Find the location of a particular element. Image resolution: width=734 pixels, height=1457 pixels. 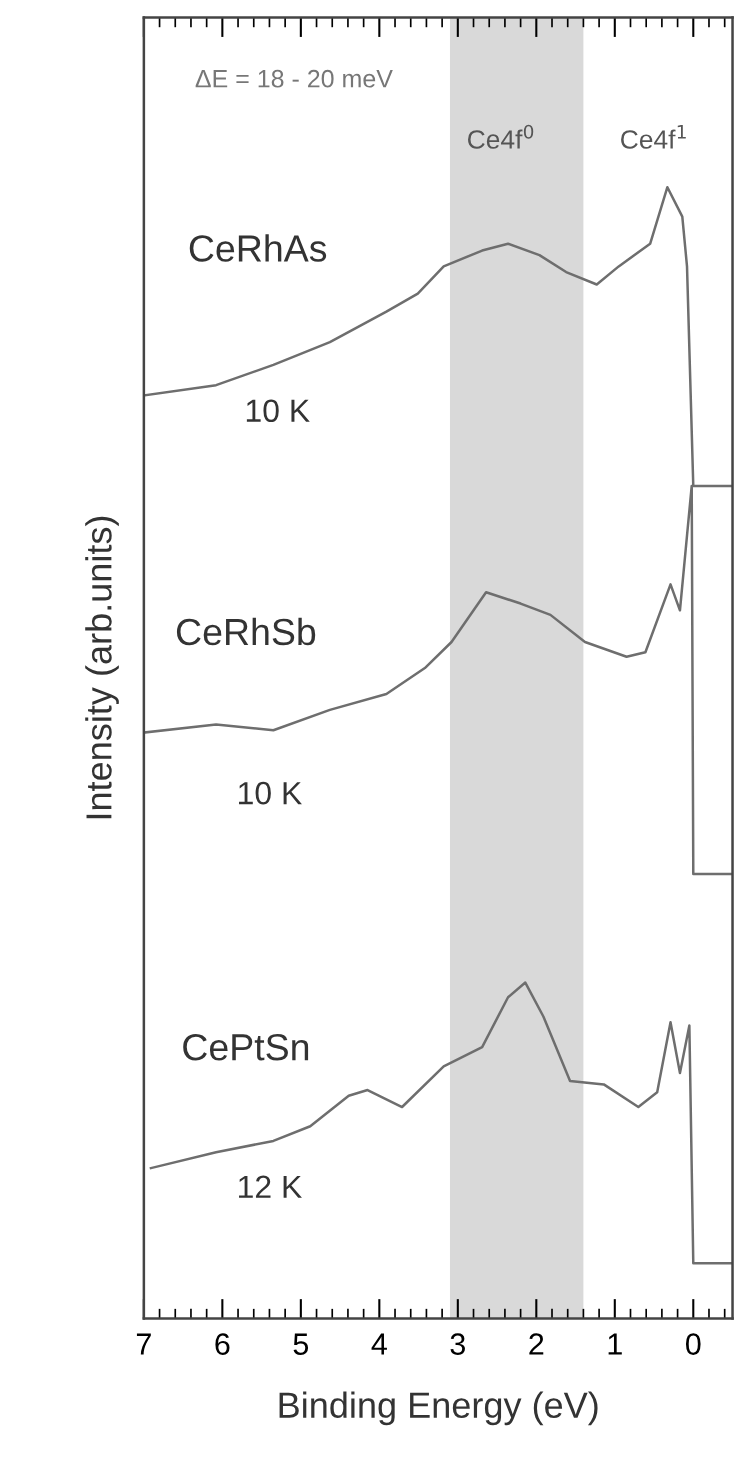

x-tick-label: 0 is located at coordinates (693, 1344).